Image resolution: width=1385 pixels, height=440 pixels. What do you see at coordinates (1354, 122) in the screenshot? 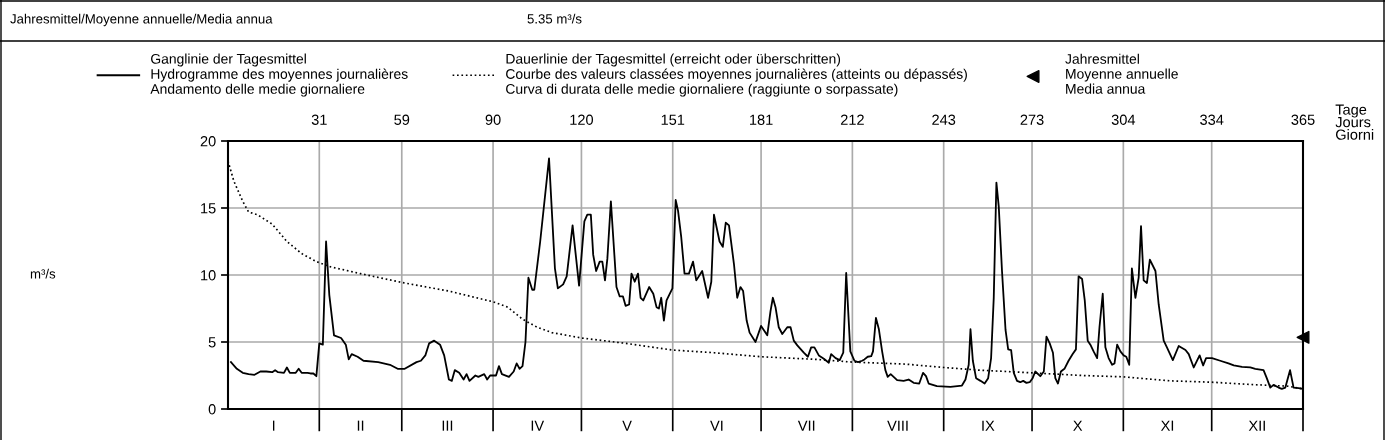
I see `x-axis-title: Tage Jours Giorni` at bounding box center [1354, 122].